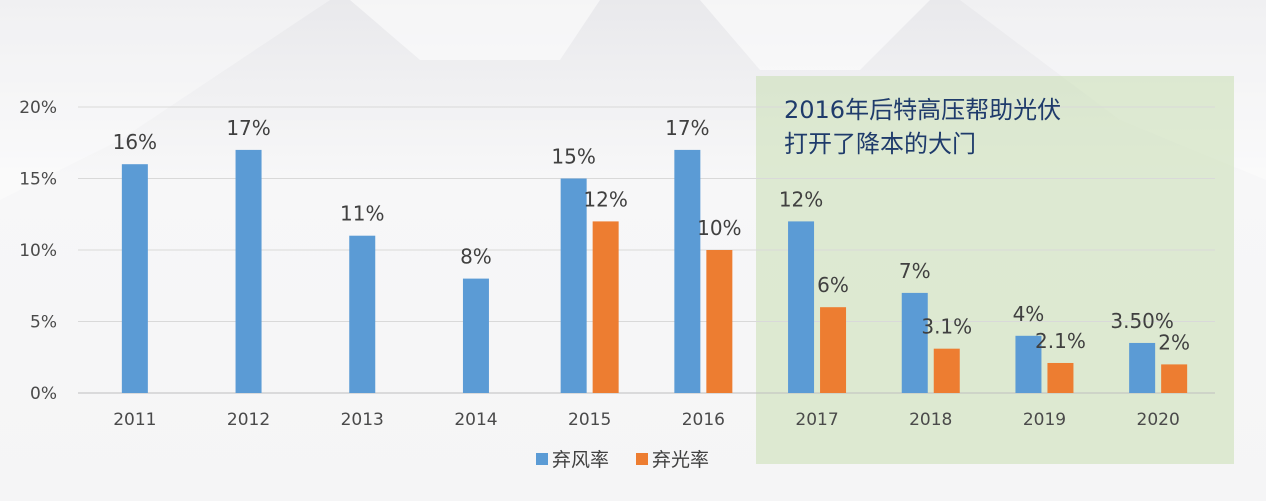 This screenshot has height=501, width=1266. What do you see at coordinates (1174, 378) in the screenshot?
I see `bar-solar-2020` at bounding box center [1174, 378].